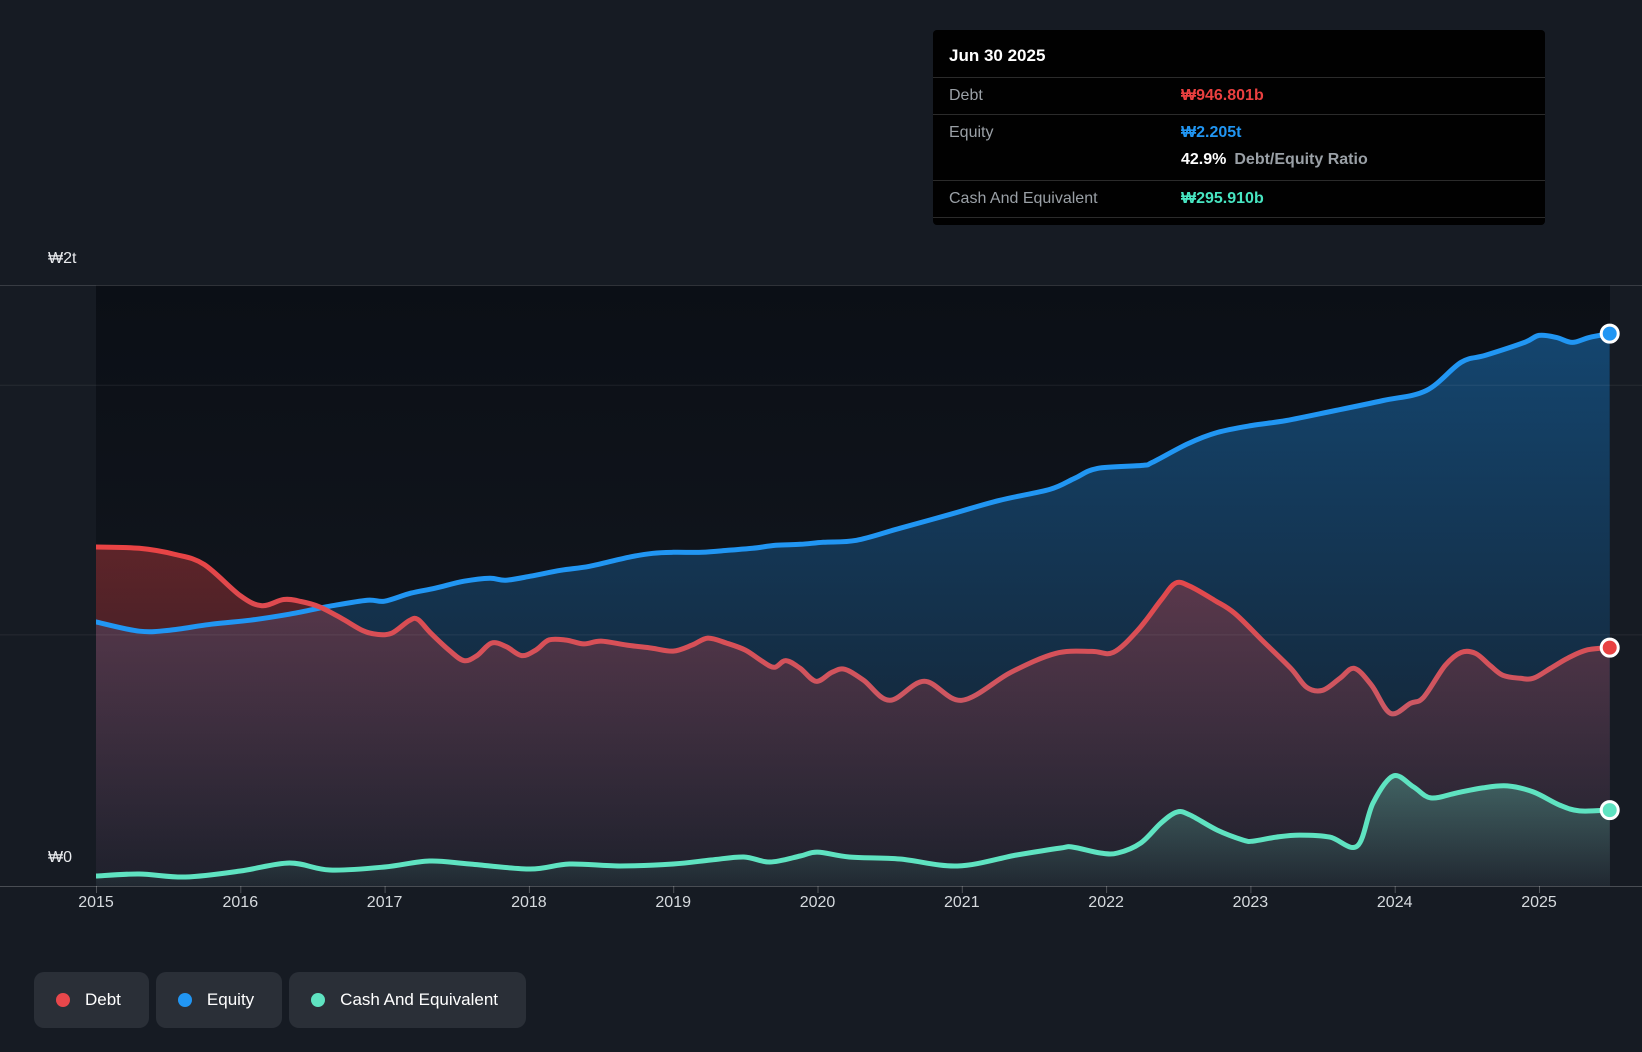  Describe the element at coordinates (1023, 198) in the screenshot. I see `tooltip-cash-label: Cash And Equivalent` at that location.